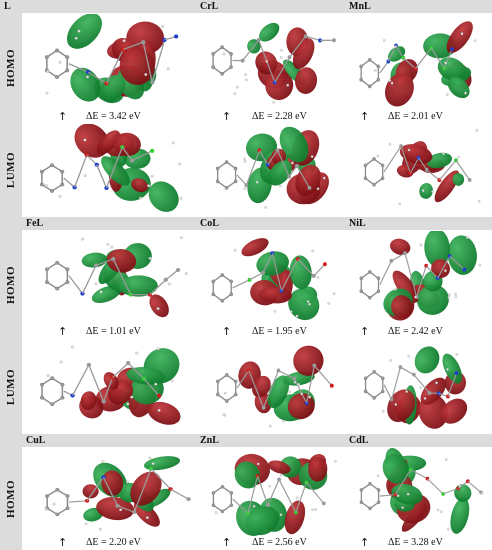 The width and height of the screenshot is (492, 550). Describe the element at coordinates (209, 223) in the screenshot. I see `label-CoL: CoL` at that location.